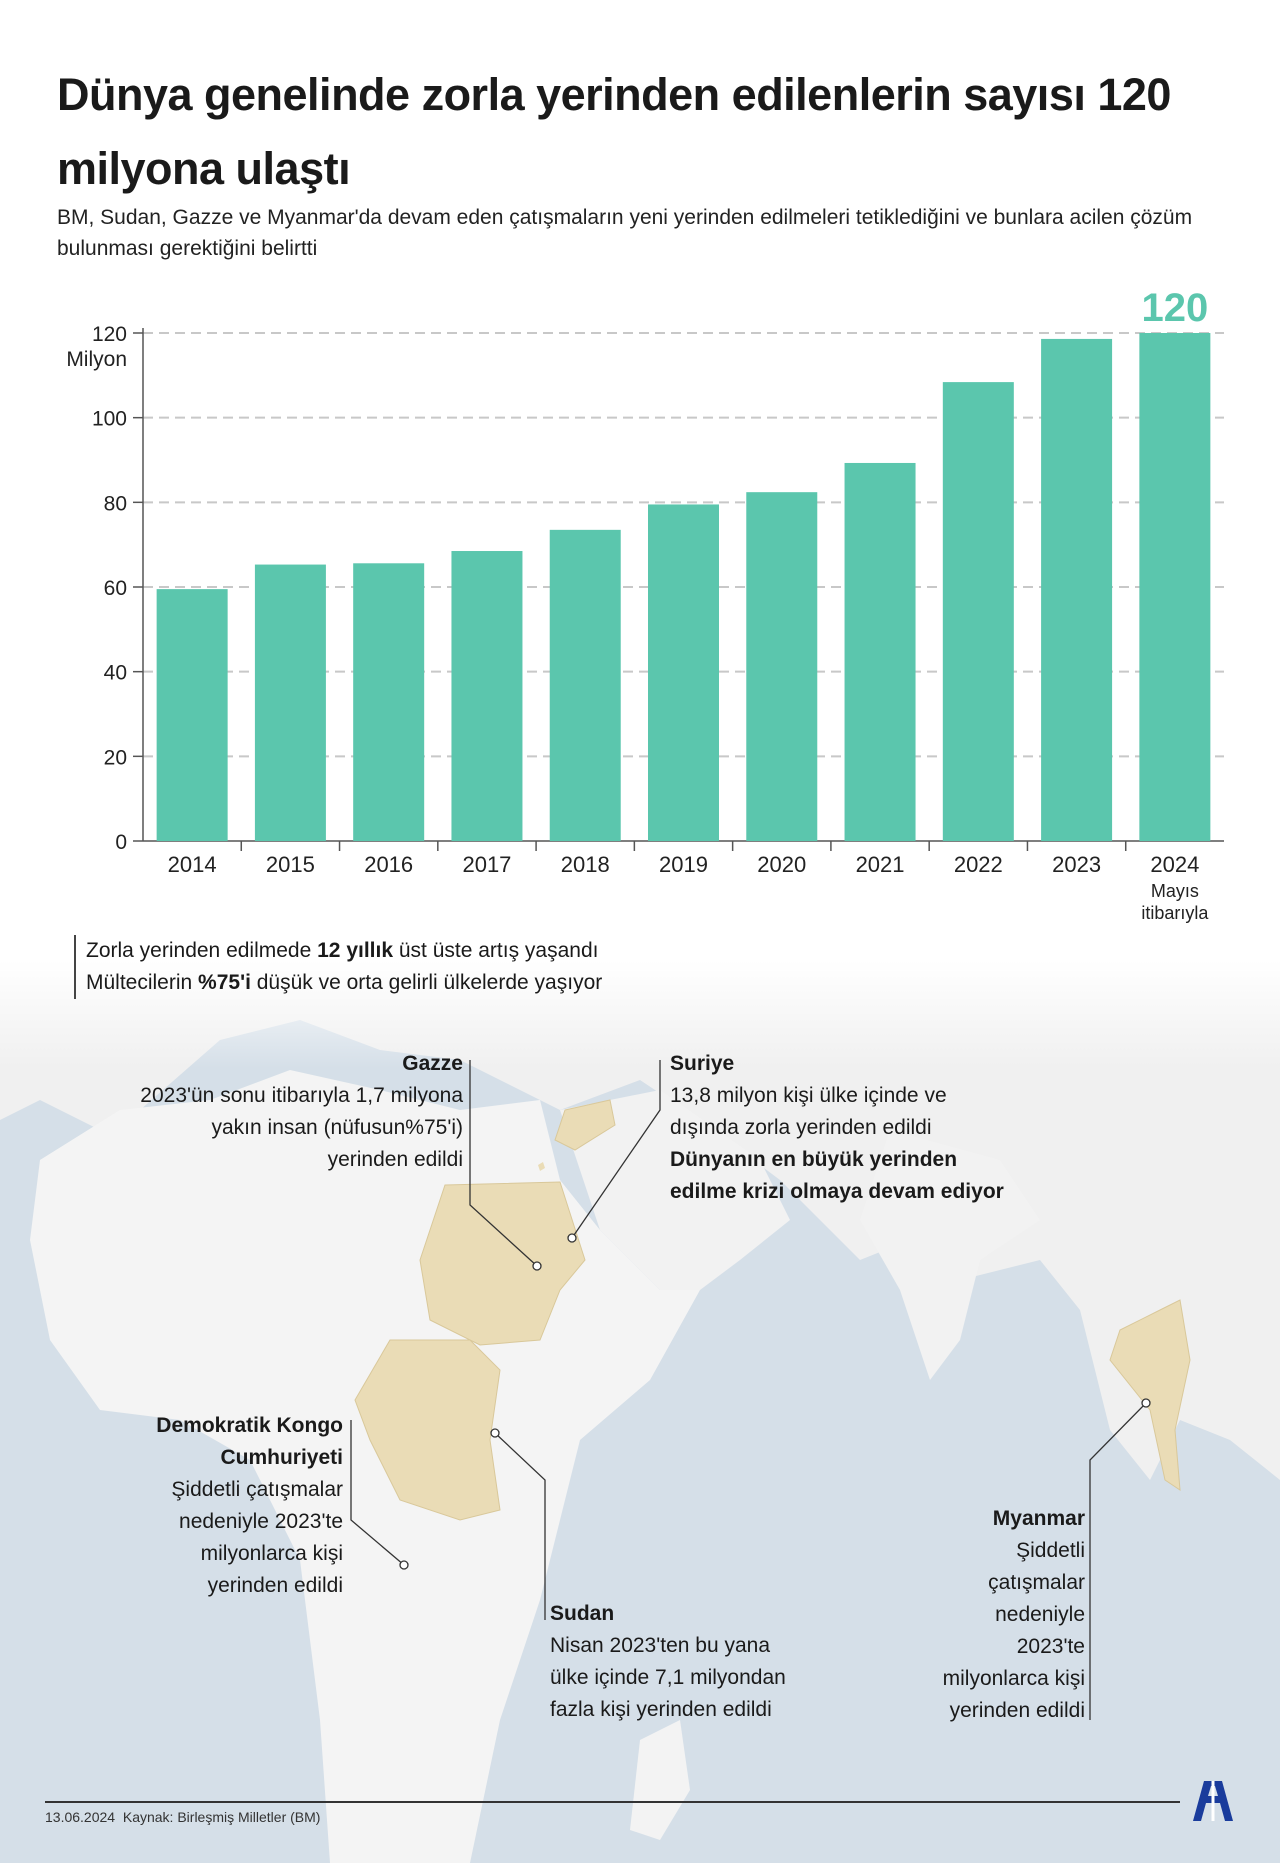 This screenshot has height=1863, width=1280. What do you see at coordinates (1118, 1561) in the screenshot?
I see `leader-myanmar` at bounding box center [1118, 1561].